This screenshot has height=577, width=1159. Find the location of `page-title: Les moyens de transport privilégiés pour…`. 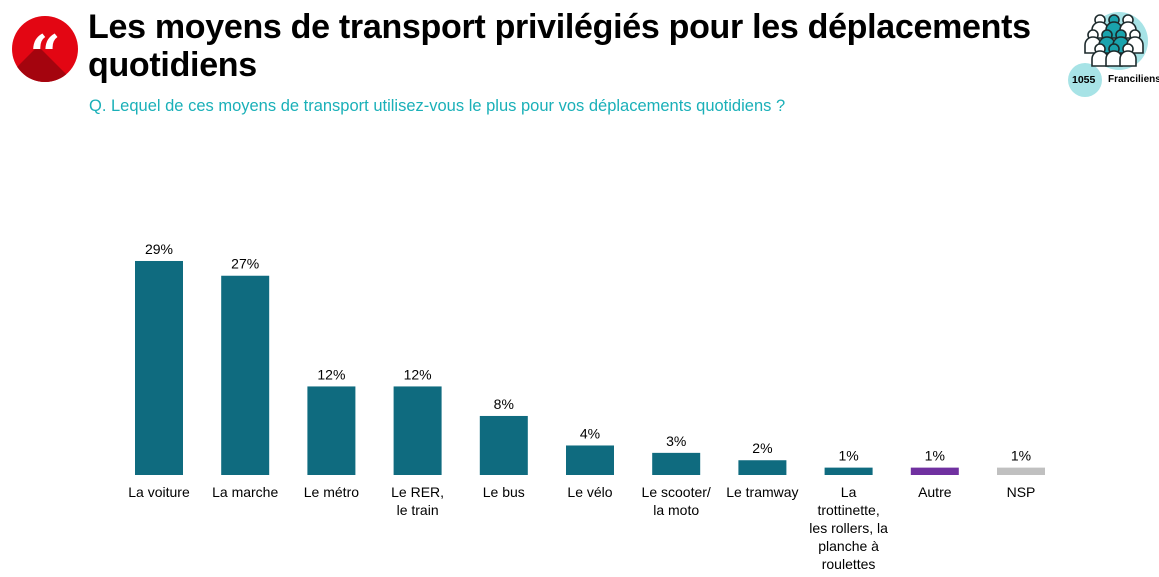

page-title: Les moyens de transport privilégiés pour… is located at coordinates (559, 46).